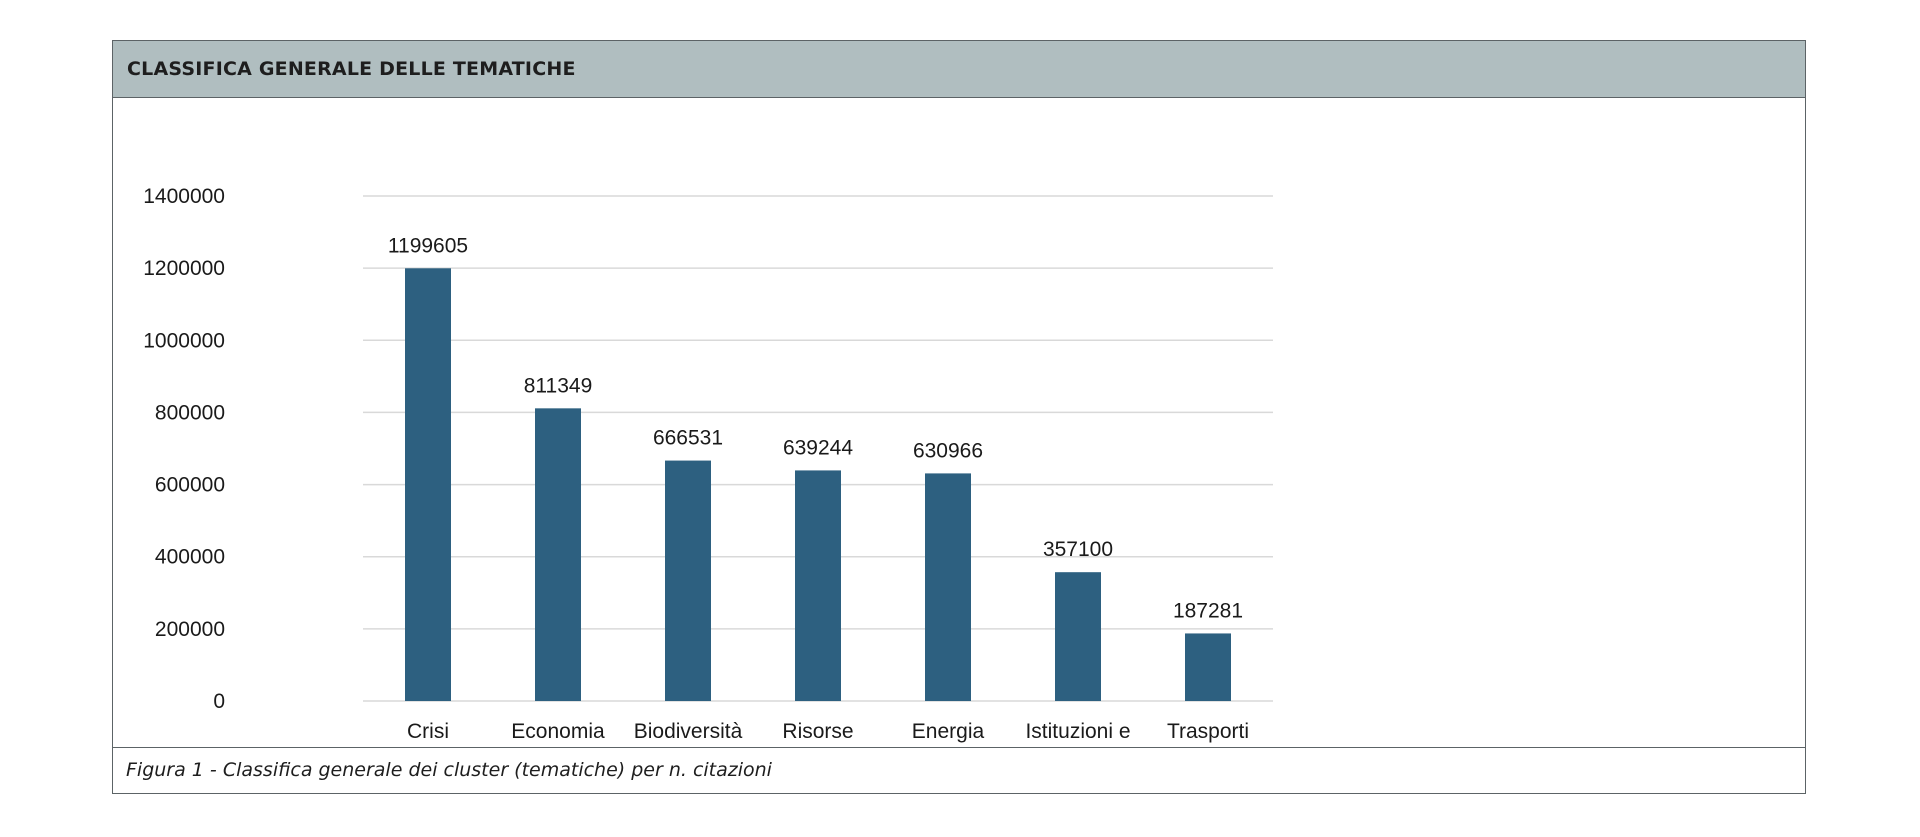 The height and width of the screenshot is (837, 1920). Describe the element at coordinates (818, 447) in the screenshot. I see `data-label: 639244` at that location.